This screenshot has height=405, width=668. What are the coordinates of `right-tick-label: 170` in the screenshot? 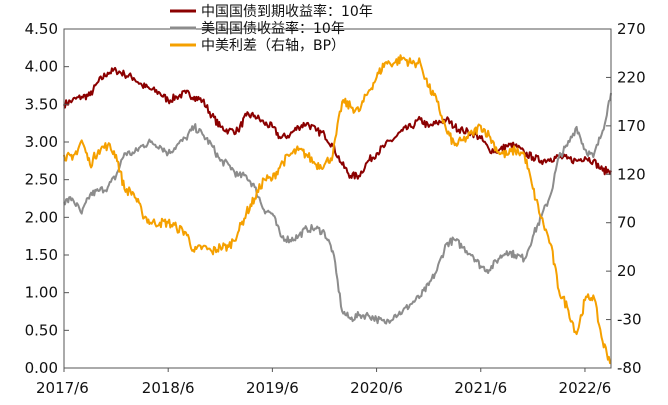 It's located at (631, 126).